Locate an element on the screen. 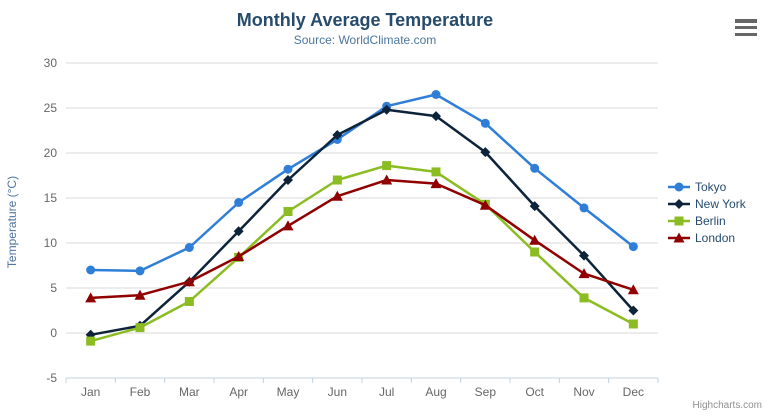 This screenshot has height=416, width=769. legend: Tokyo New York Berlin London is located at coordinates (707, 212).